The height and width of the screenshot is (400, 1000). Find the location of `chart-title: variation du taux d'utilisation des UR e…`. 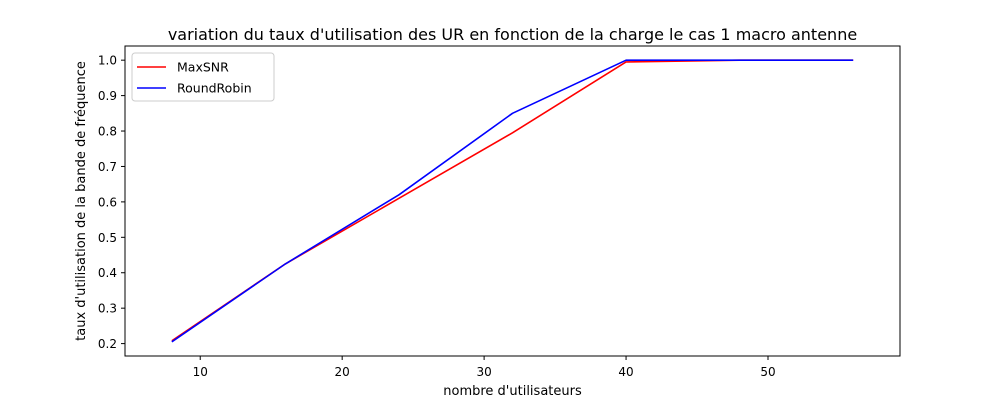

chart-title: variation du taux d'utilisation des UR e… is located at coordinates (512, 34).